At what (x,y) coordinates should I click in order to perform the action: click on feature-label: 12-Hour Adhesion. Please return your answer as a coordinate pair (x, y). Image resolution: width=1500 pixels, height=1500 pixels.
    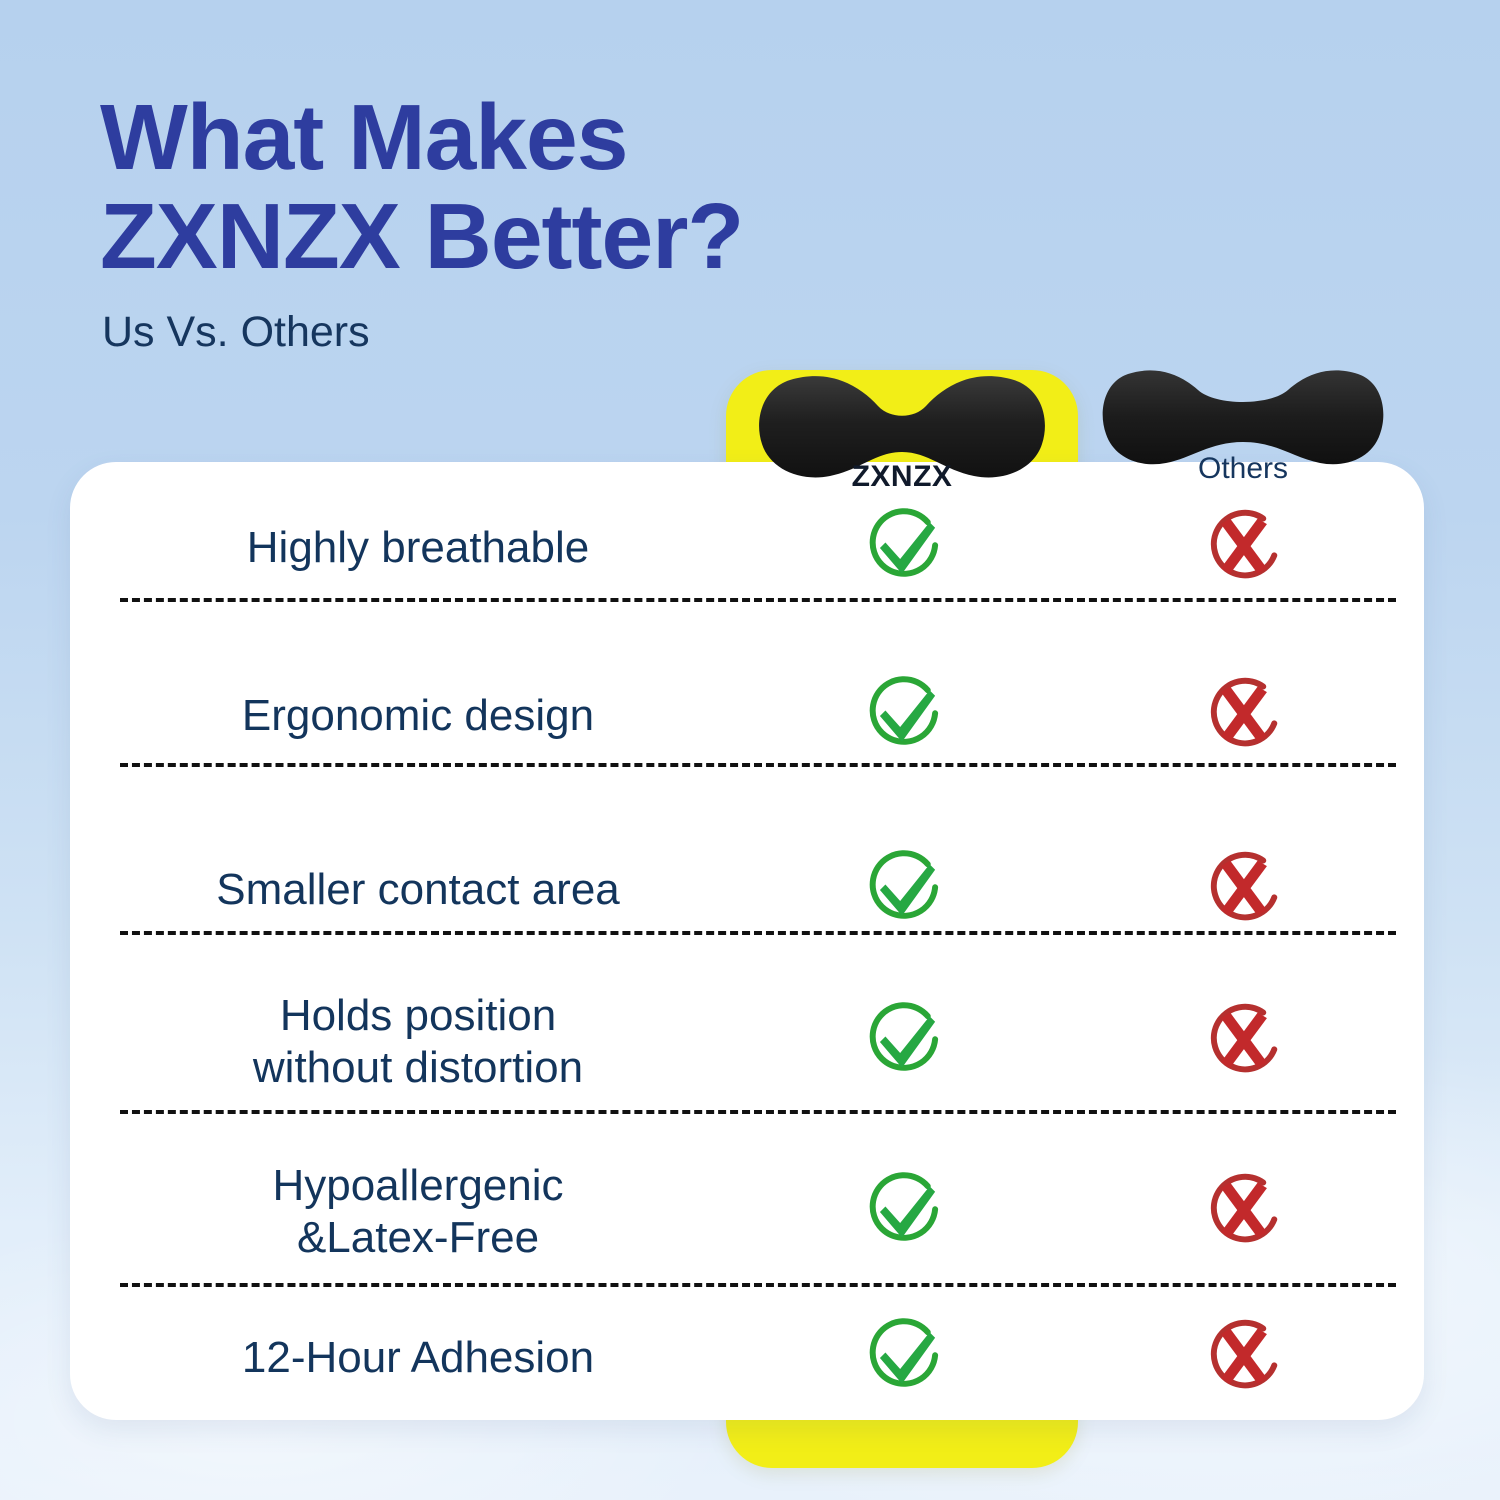
    Looking at the image, I should click on (418, 1358).